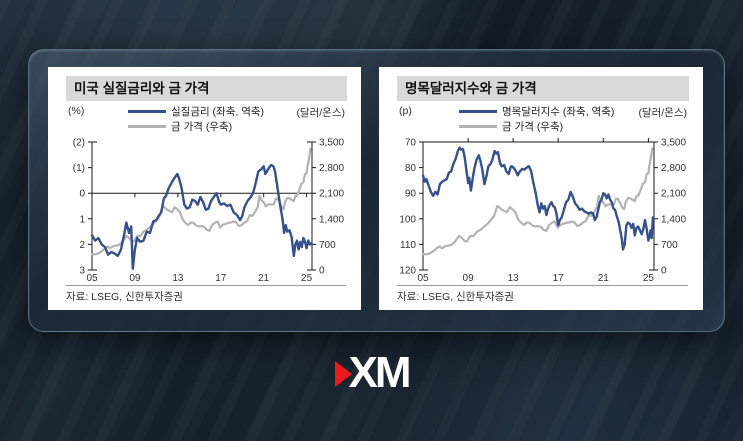 The width and height of the screenshot is (743, 441). I want to click on svg-text: 3, so click(82, 271).